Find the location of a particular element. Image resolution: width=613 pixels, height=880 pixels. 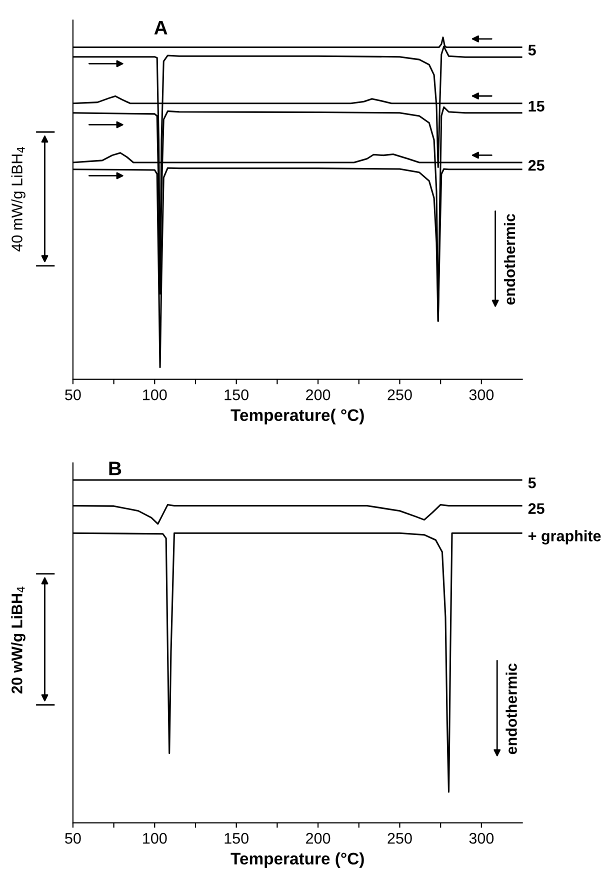

series-label: + graphite is located at coordinates (564, 537).